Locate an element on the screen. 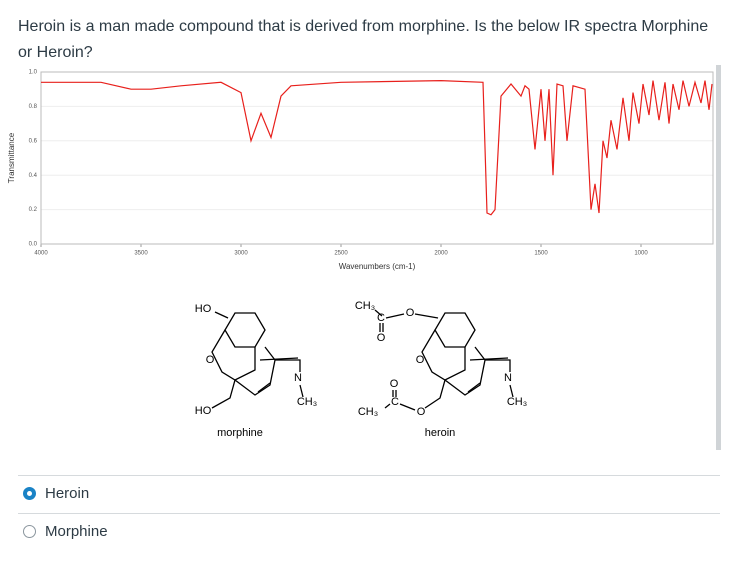 The width and height of the screenshot is (731, 567). x-tick-label: 3000 is located at coordinates (241, 254).